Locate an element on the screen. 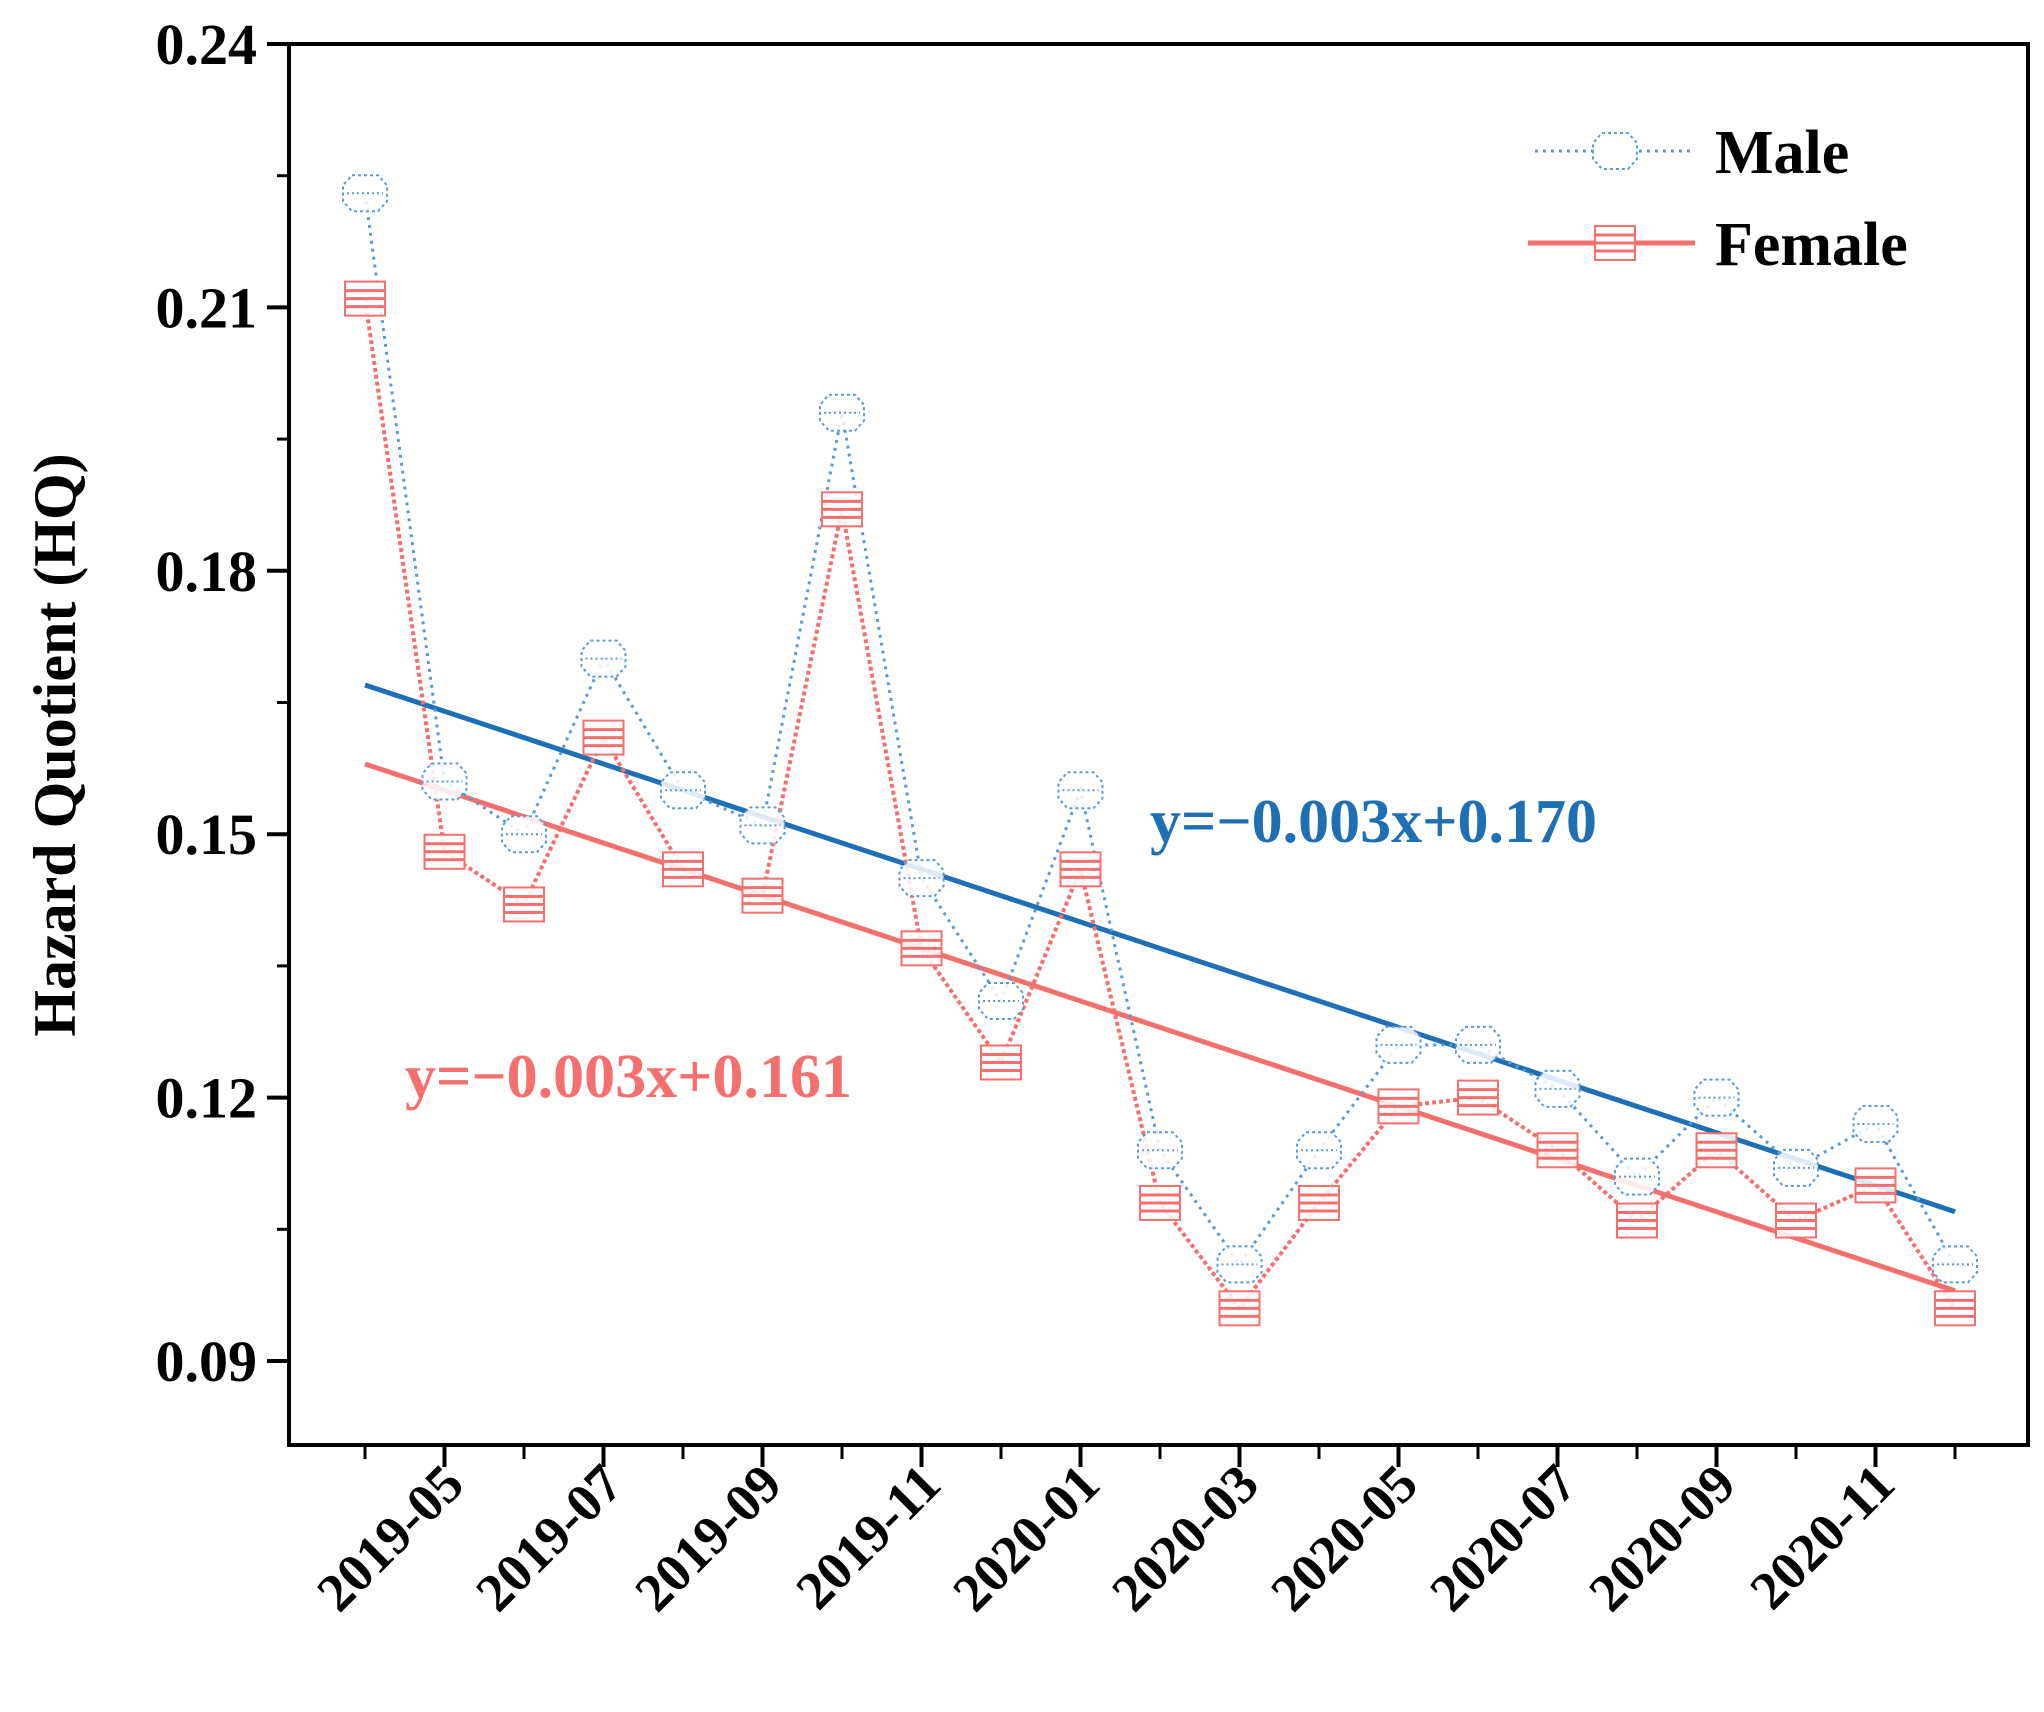 Image resolution: width=2044 pixels, height=1712 pixels. x-tick-label: 2019-07 is located at coordinates (549, 1538).